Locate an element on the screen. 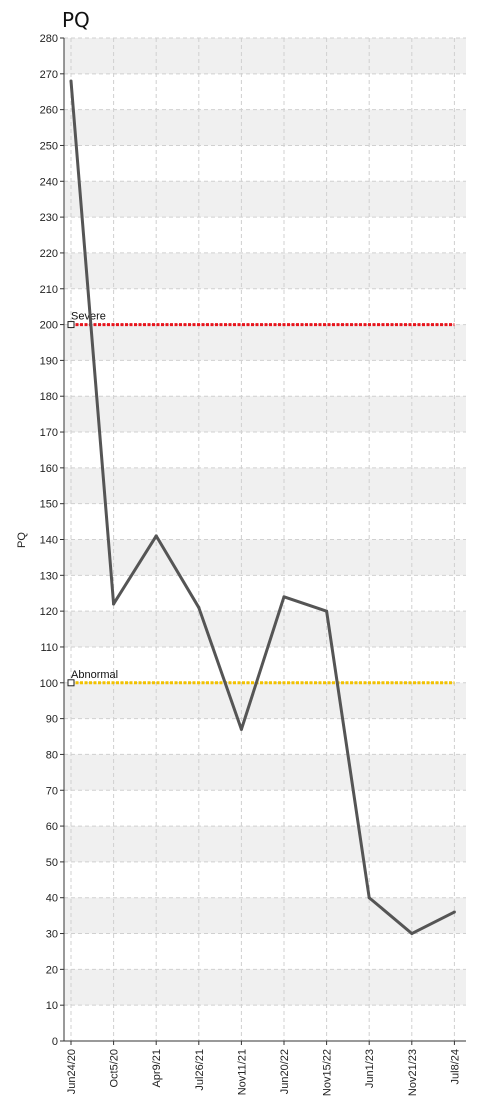  y-tick-label: 100 is located at coordinates (49, 684).